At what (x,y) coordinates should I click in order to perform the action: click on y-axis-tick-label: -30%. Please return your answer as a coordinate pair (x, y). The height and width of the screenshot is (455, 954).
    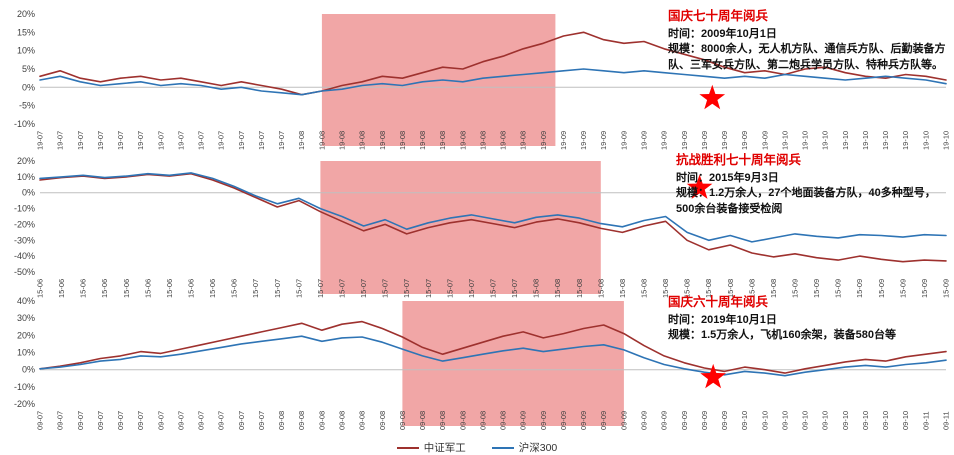
    Looking at the image, I should click on (24, 240).